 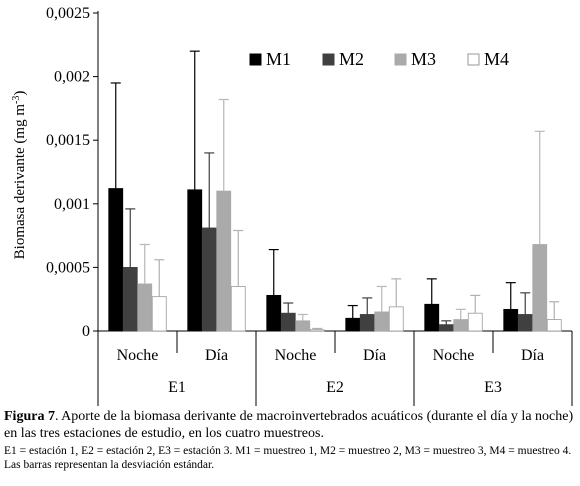 What do you see at coordinates (19, 175) in the screenshot?
I see `y-axis-label: Biomasa derivante (mg m-3)` at bounding box center [19, 175].